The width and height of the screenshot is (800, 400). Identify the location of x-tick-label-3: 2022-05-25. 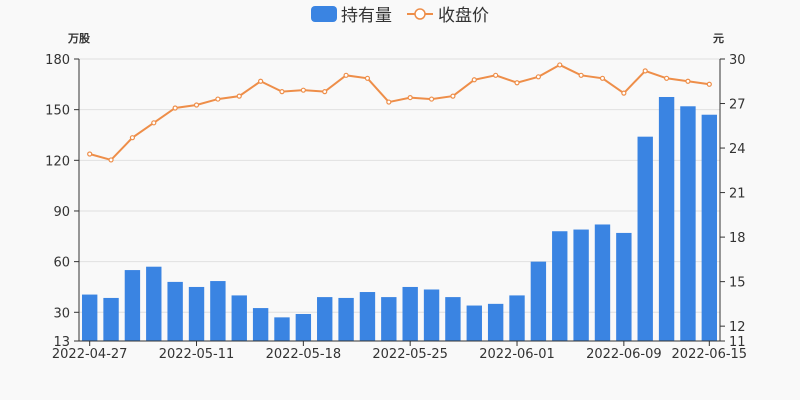
(410, 354).